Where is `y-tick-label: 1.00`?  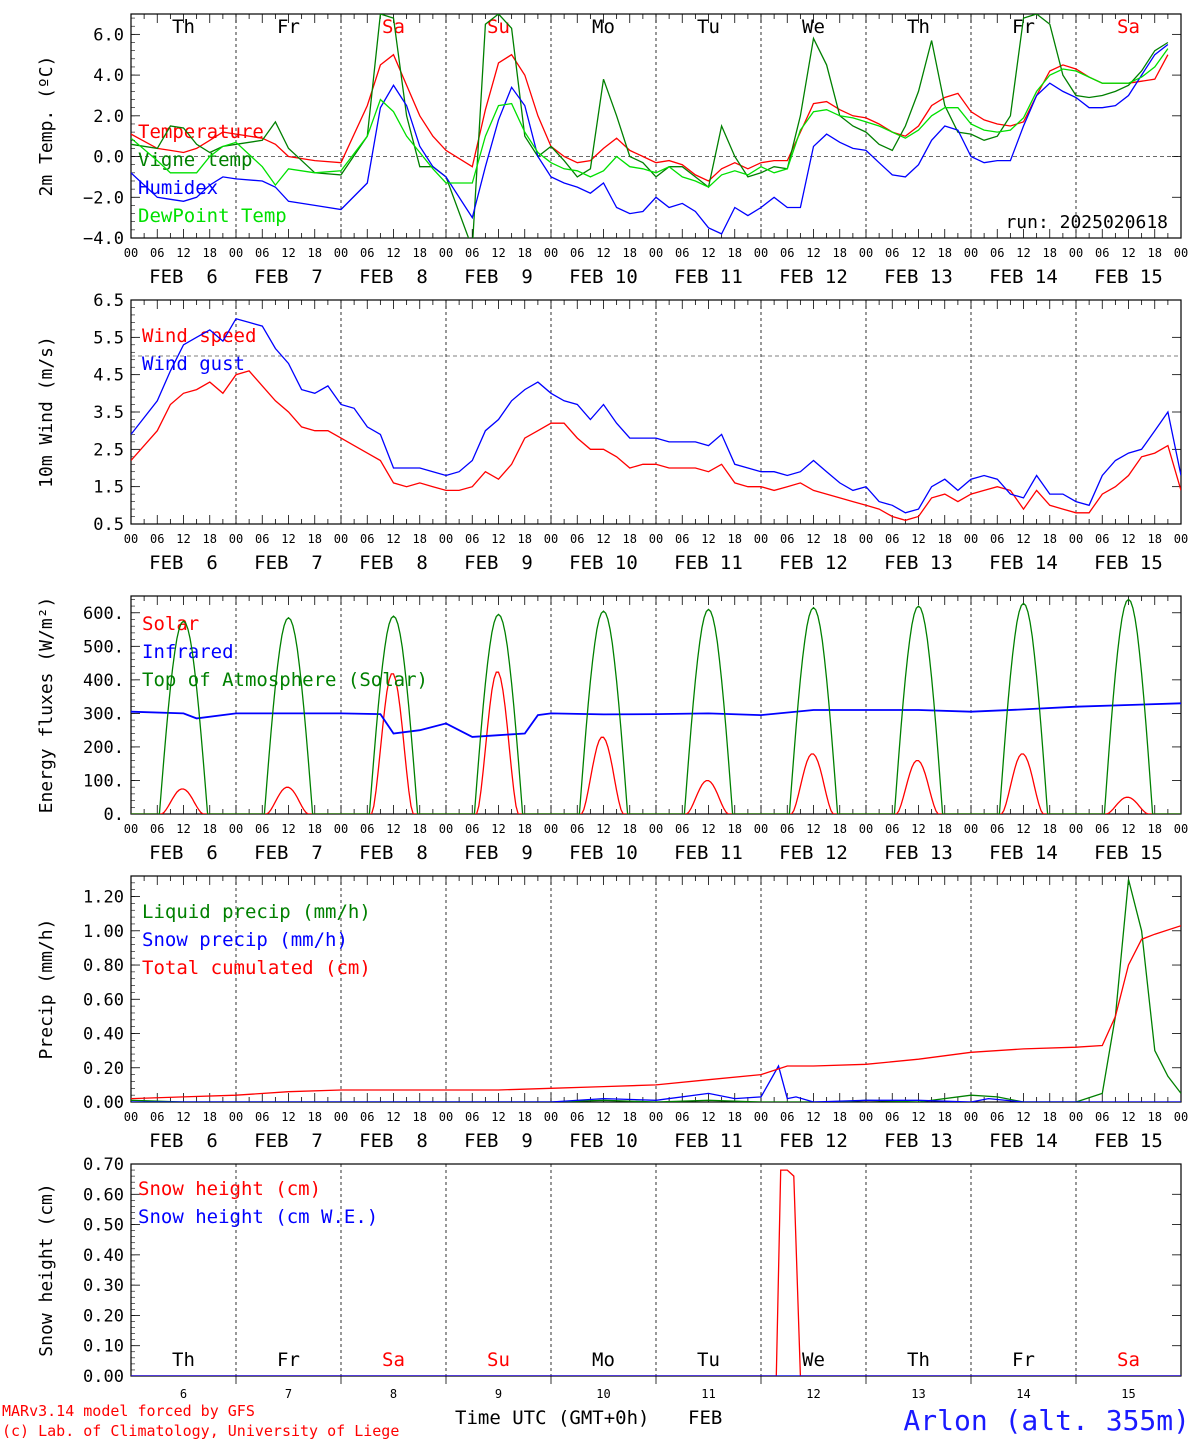
y-tick-label: 1.00 is located at coordinates (103, 932).